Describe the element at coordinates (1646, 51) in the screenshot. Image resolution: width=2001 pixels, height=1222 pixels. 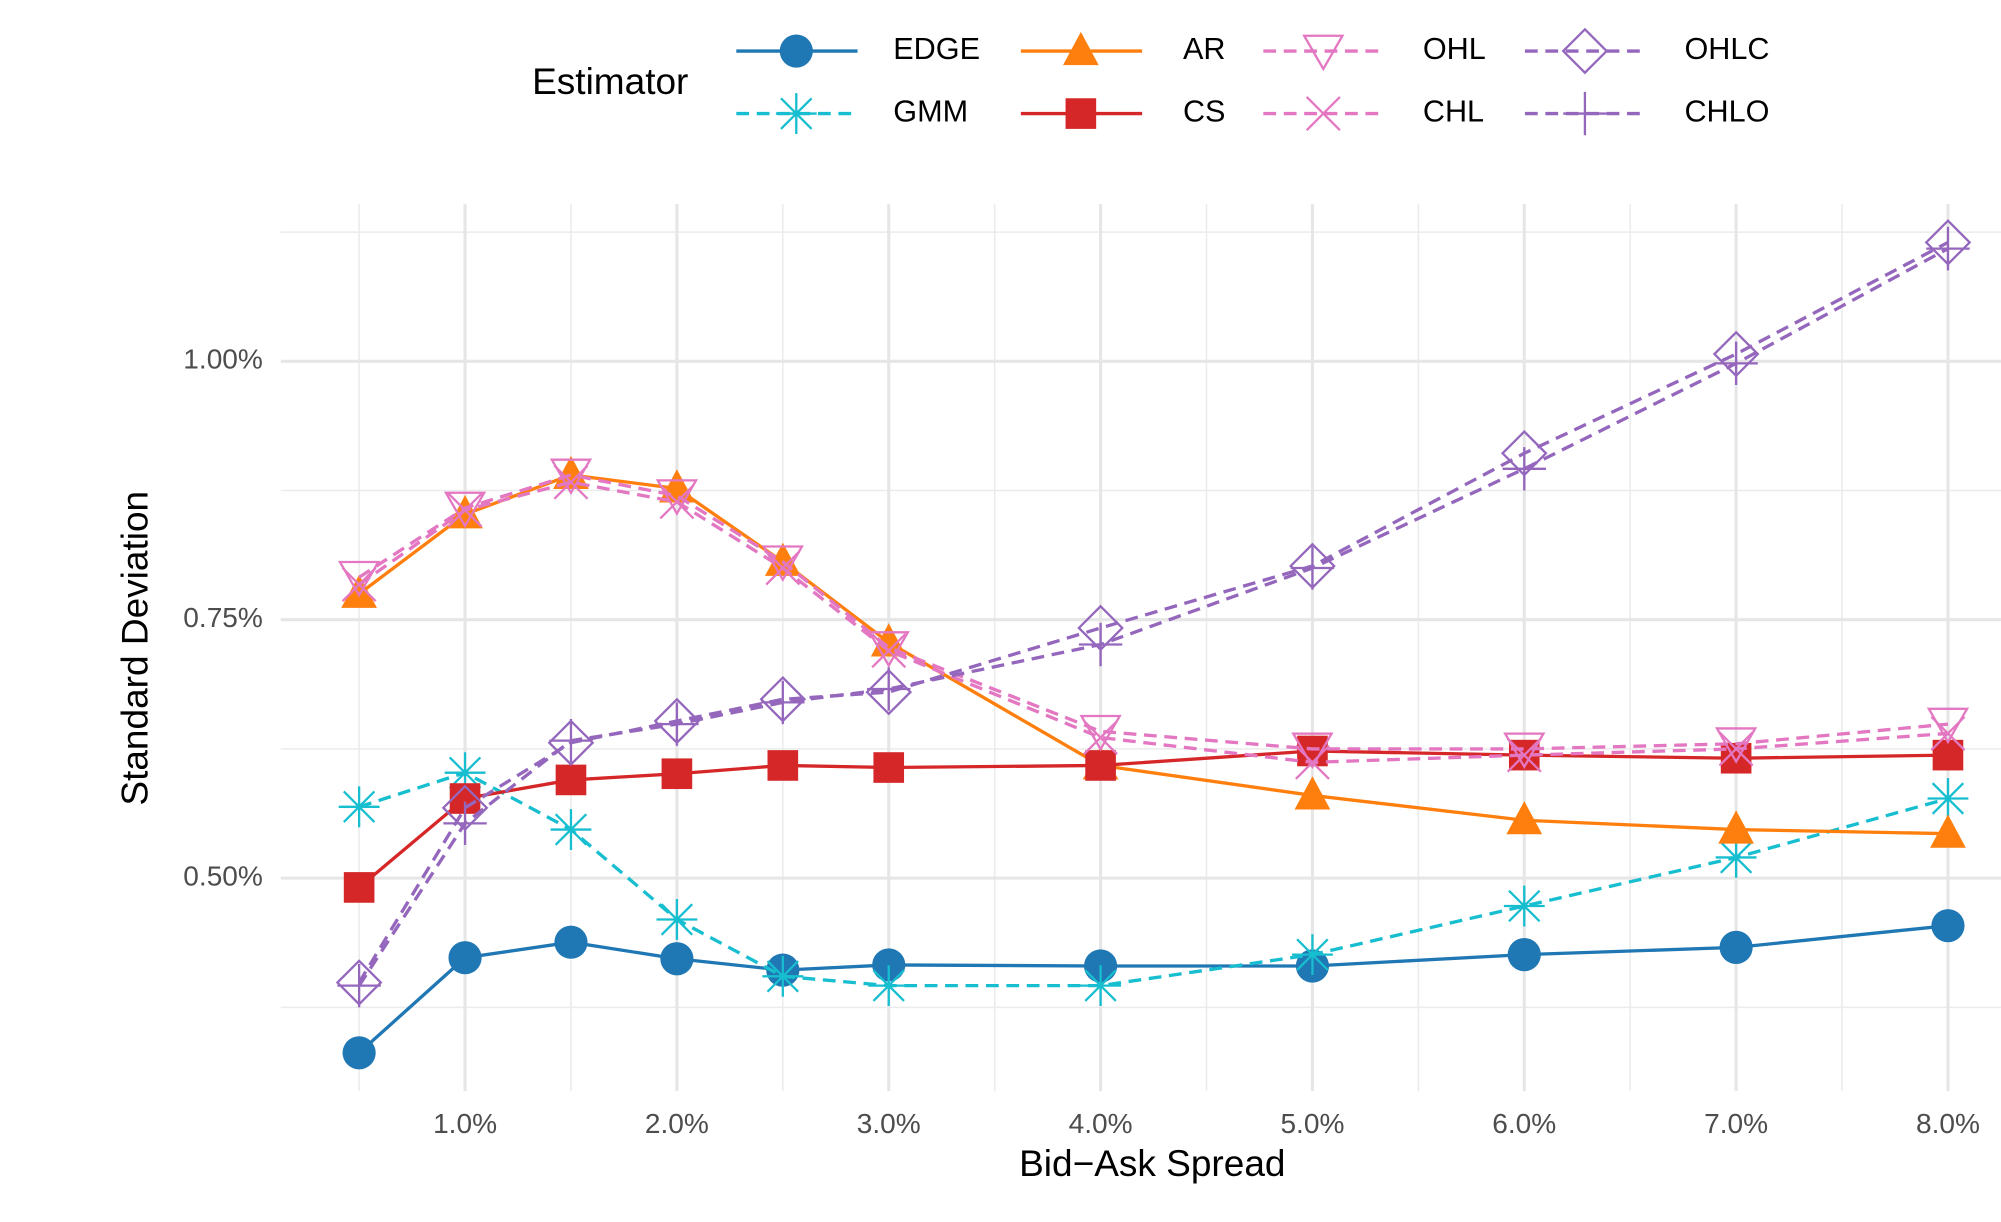
I see `legend-item: OHLC` at that location.